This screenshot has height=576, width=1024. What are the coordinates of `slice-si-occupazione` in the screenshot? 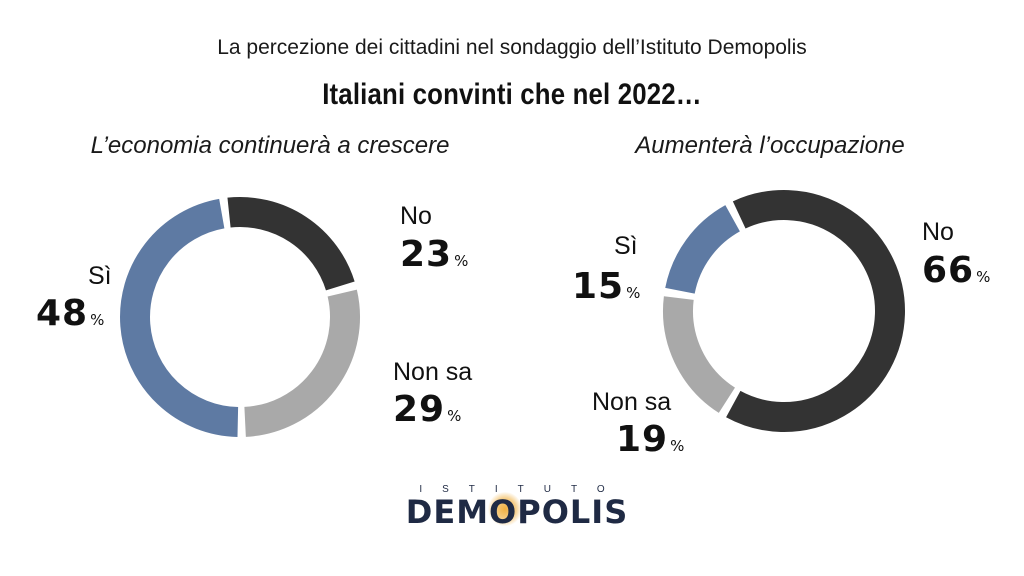 It's located at (703, 250).